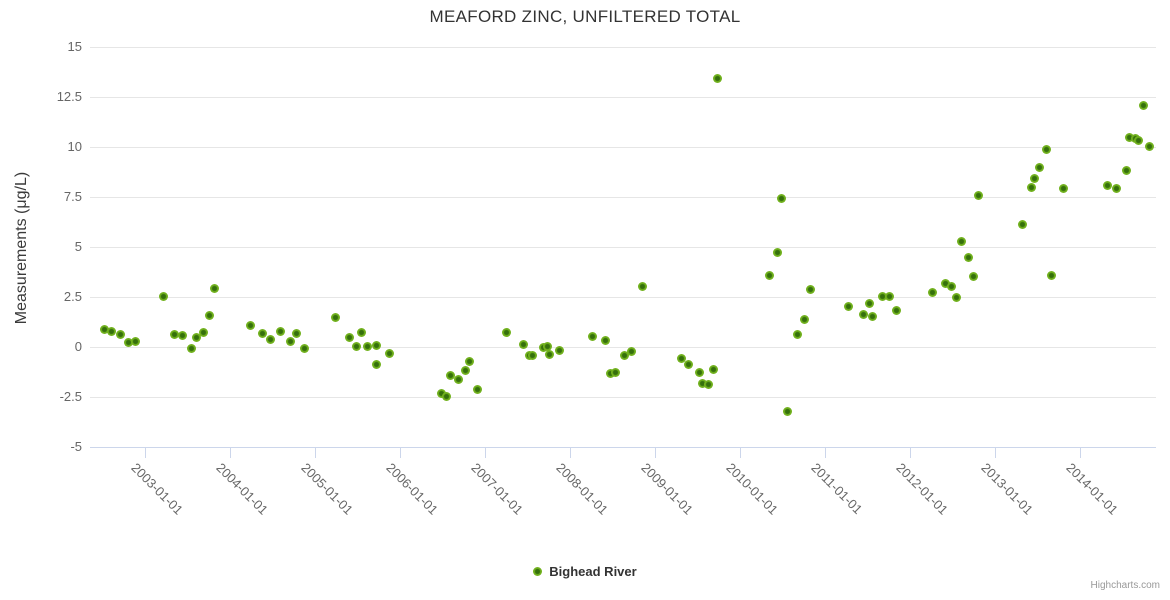  Describe the element at coordinates (585, 571) in the screenshot. I see `legend-item-bighead-river: Bighead River` at that location.